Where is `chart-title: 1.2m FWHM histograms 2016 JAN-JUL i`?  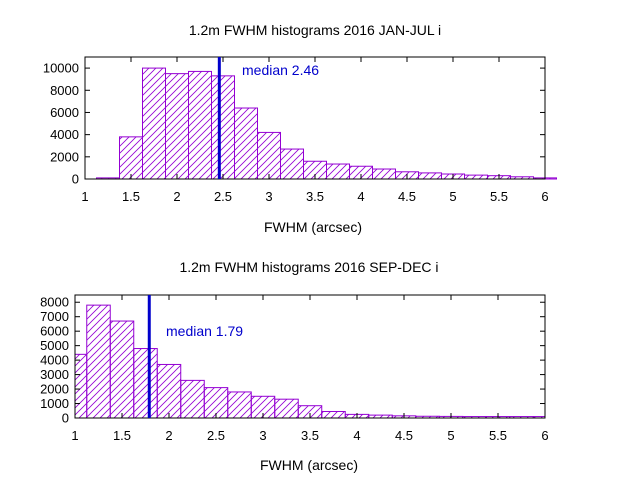
chart-title: 1.2m FWHM histograms 2016 JAN-JUL i is located at coordinates (315, 30).